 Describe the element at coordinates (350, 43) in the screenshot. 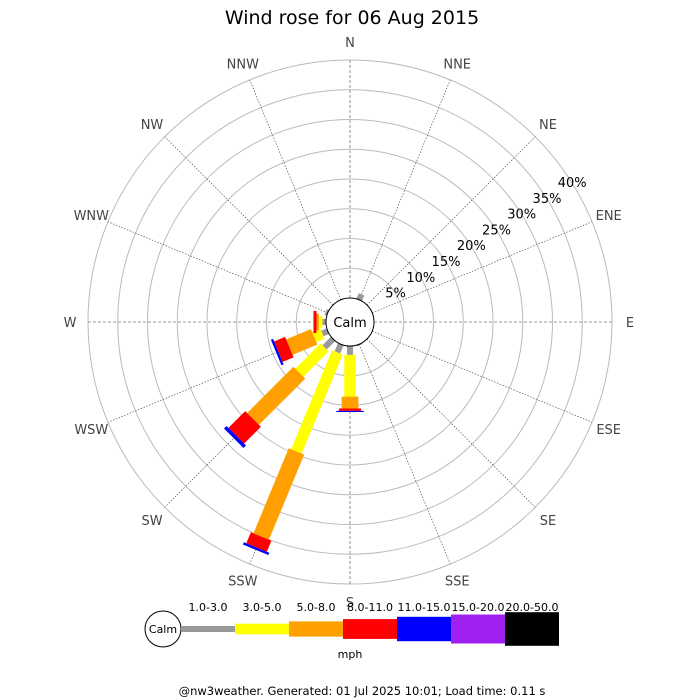

I see `direction-label: N` at that location.